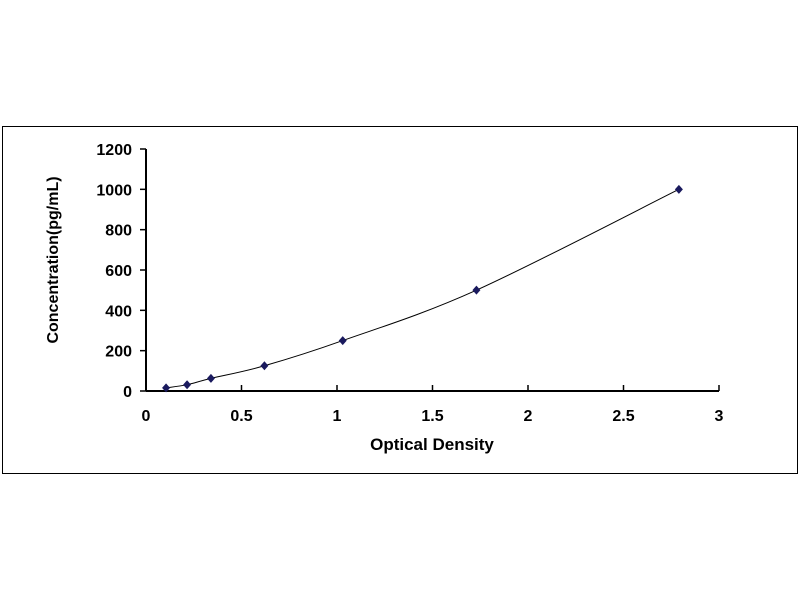  What do you see at coordinates (432, 444) in the screenshot?
I see `x-axis-label: Optical Density` at bounding box center [432, 444].